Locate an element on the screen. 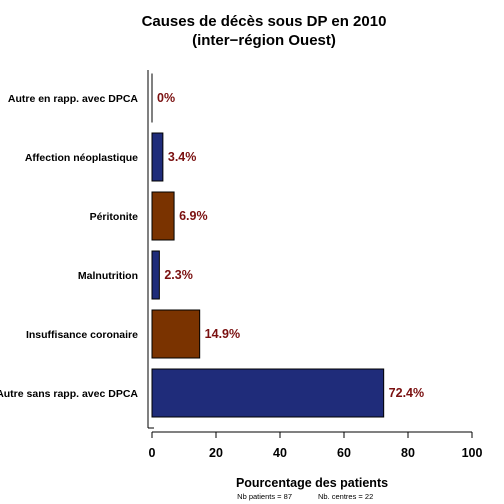 The height and width of the screenshot is (504, 504). chart-title-line2: (inter−région Ouest) is located at coordinates (264, 40).